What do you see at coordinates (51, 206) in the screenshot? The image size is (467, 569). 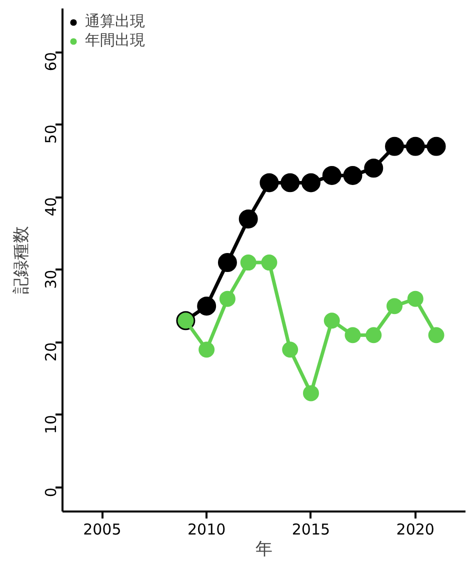 I see `y-tick-label: 40` at bounding box center [51, 206].